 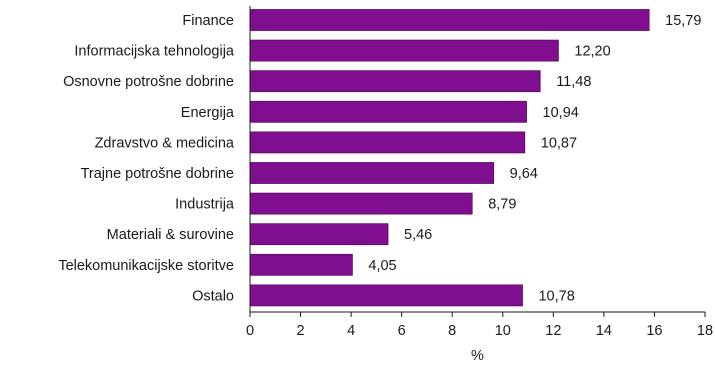 What do you see at coordinates (553, 331) in the screenshot?
I see `x-tick-label-6: 12` at bounding box center [553, 331].